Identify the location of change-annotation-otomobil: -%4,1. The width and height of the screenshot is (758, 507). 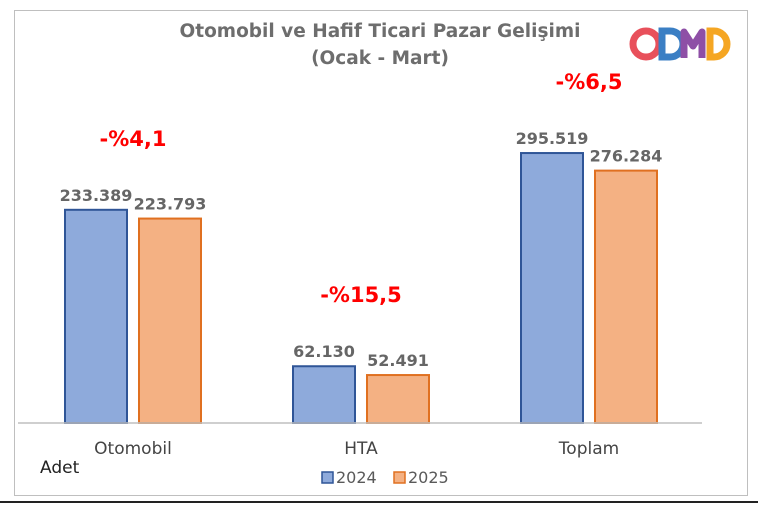
(133, 139).